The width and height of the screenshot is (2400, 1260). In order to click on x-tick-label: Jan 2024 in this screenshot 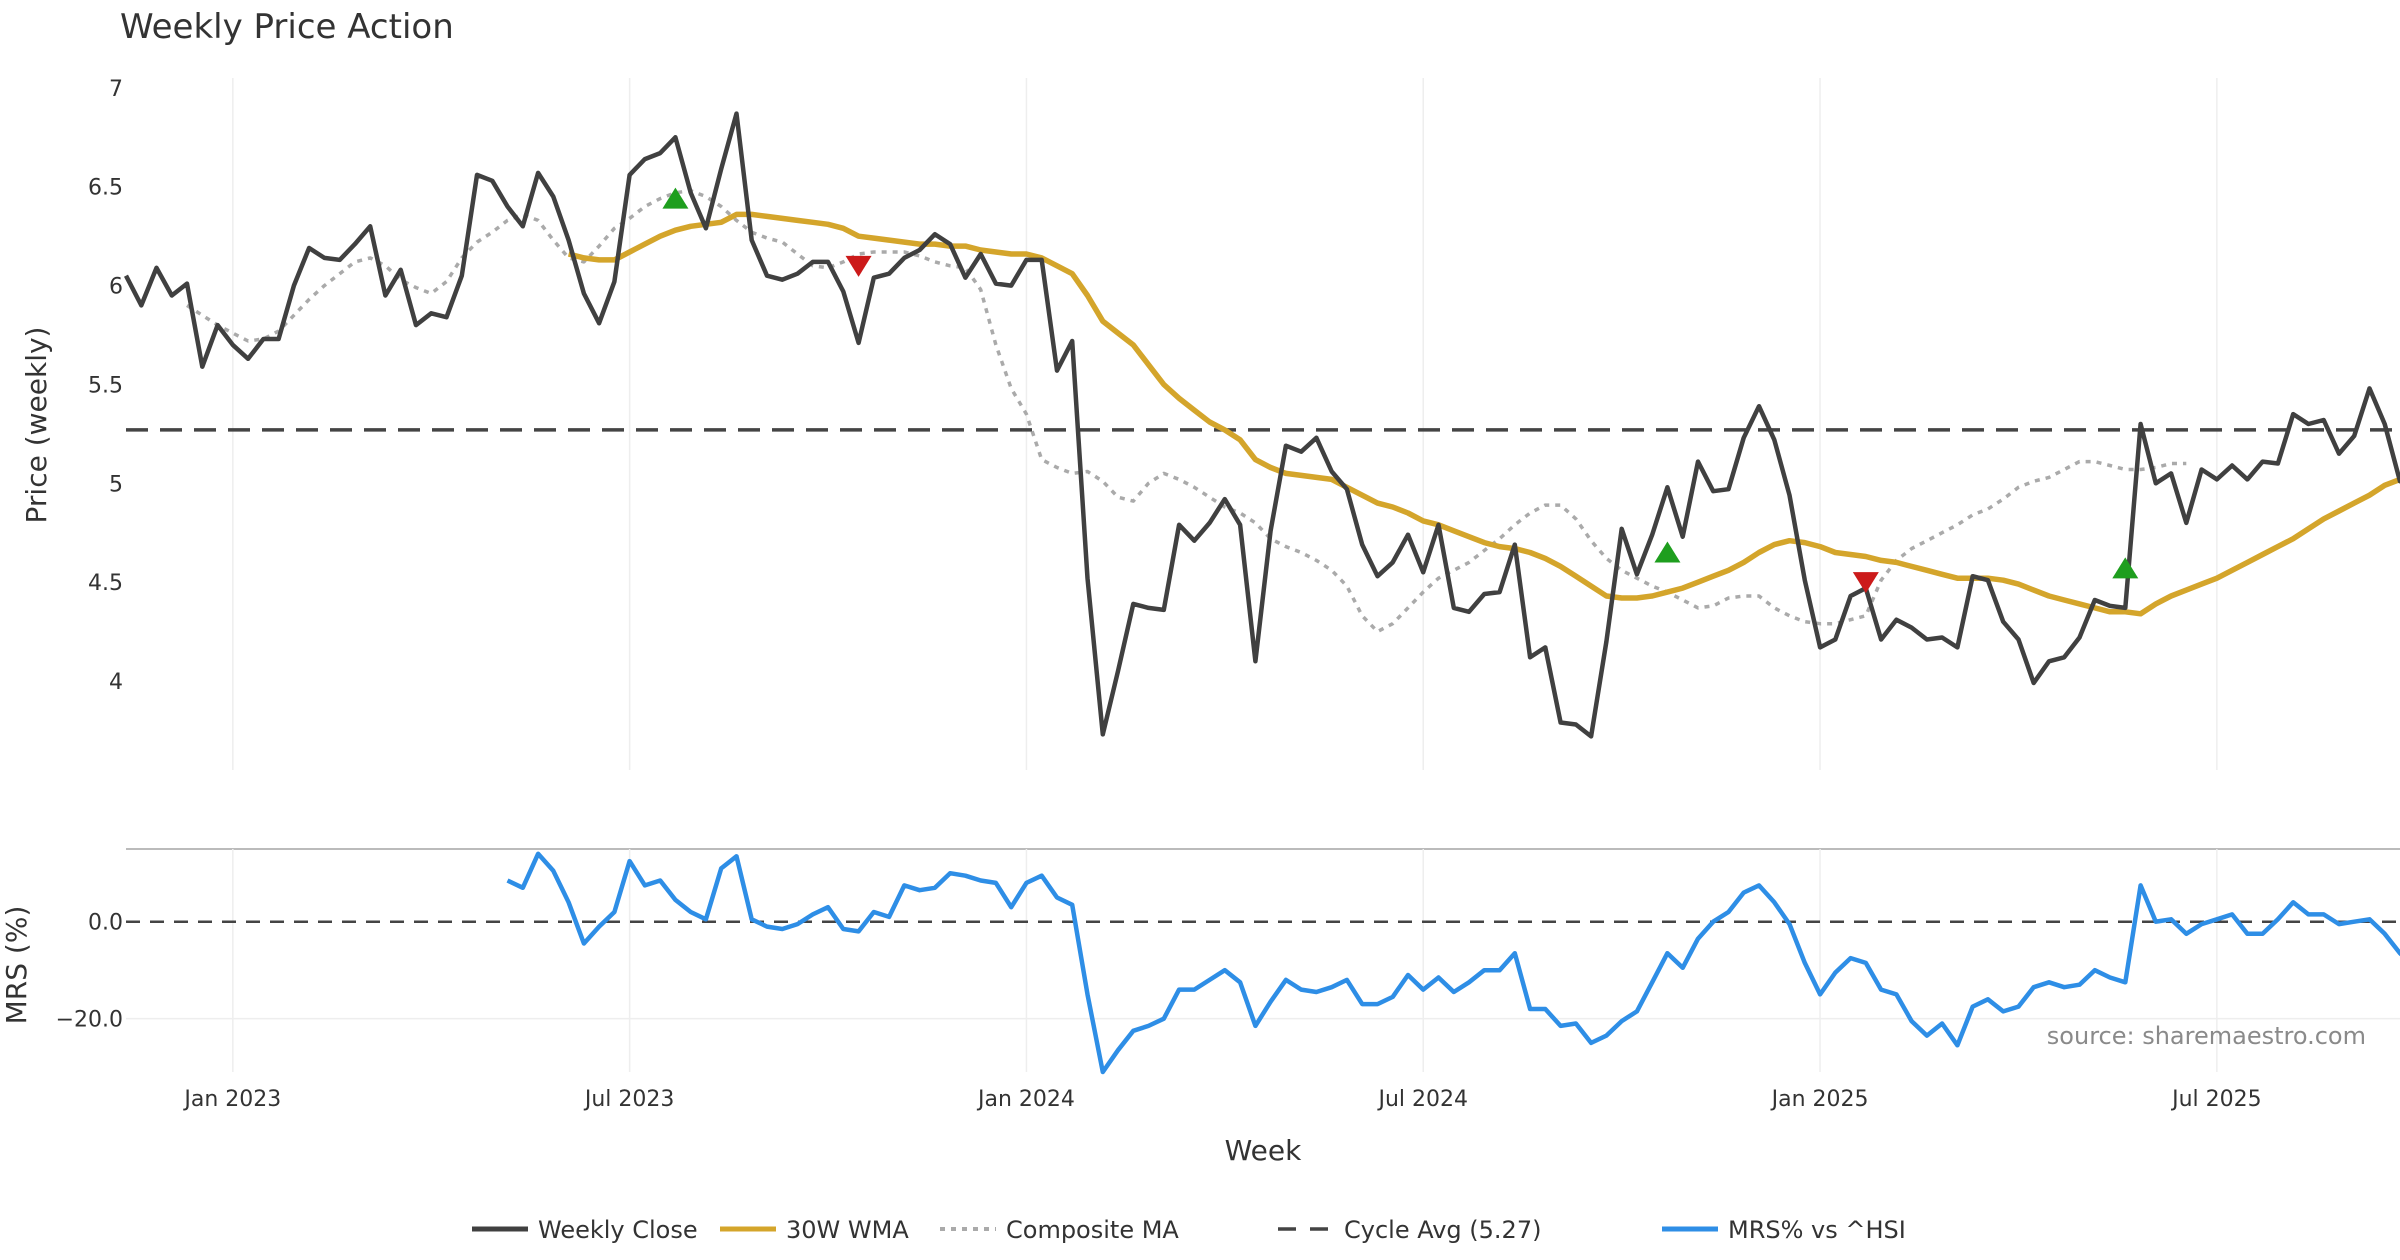, I will do `click(1025, 1099)`.